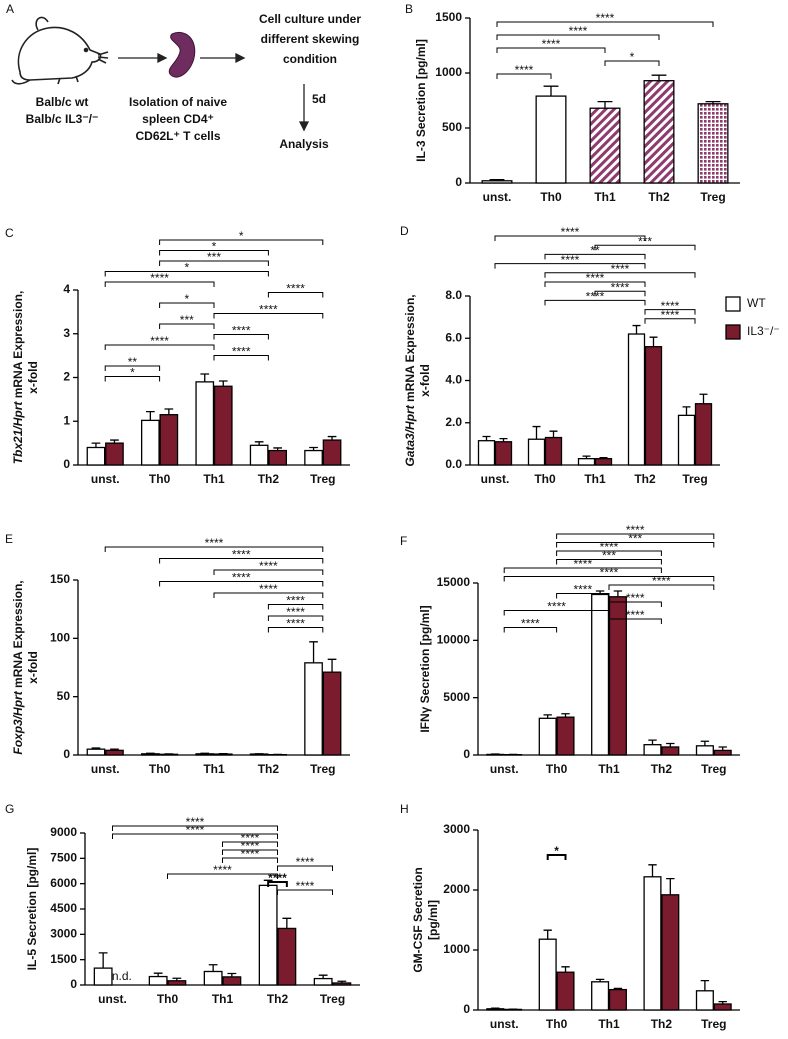  Describe the element at coordinates (63, 883) in the screenshot. I see `y-tick-label: 6000` at that location.